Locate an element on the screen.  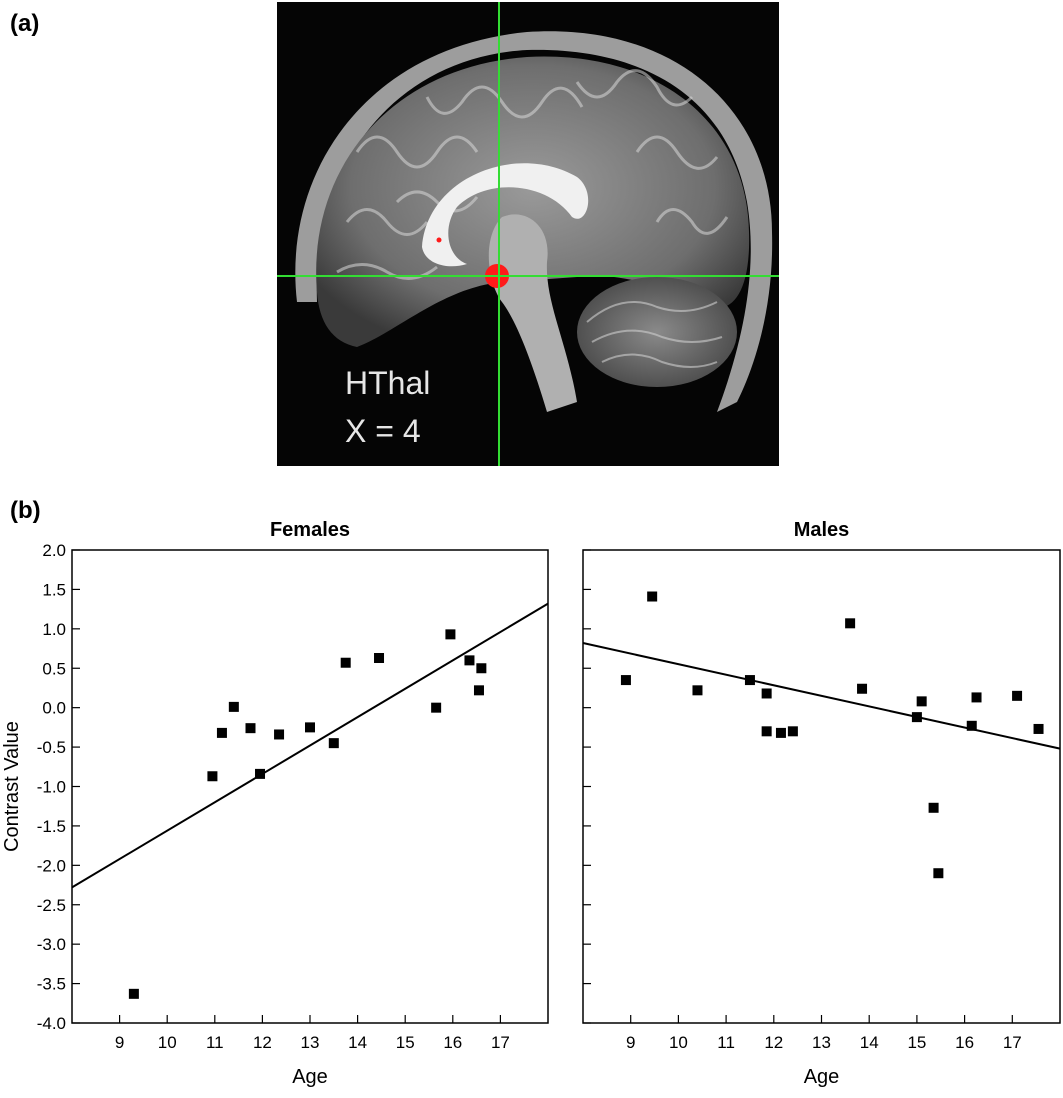
panel-label-b: (b) is located at coordinates (25, 510).